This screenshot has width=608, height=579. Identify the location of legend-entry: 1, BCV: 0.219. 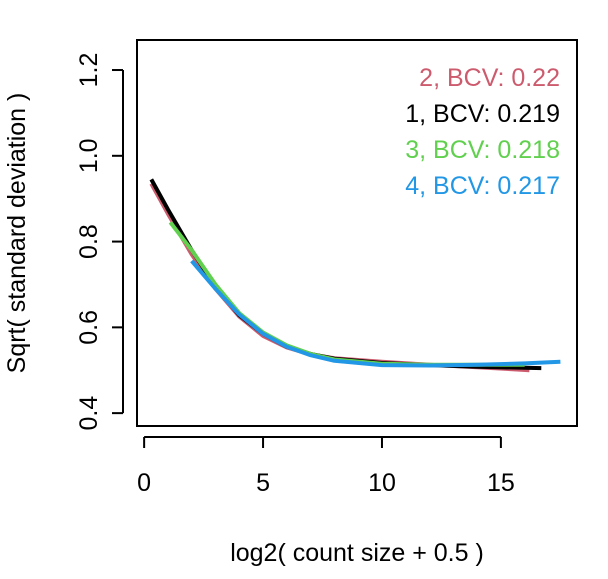
(482, 114).